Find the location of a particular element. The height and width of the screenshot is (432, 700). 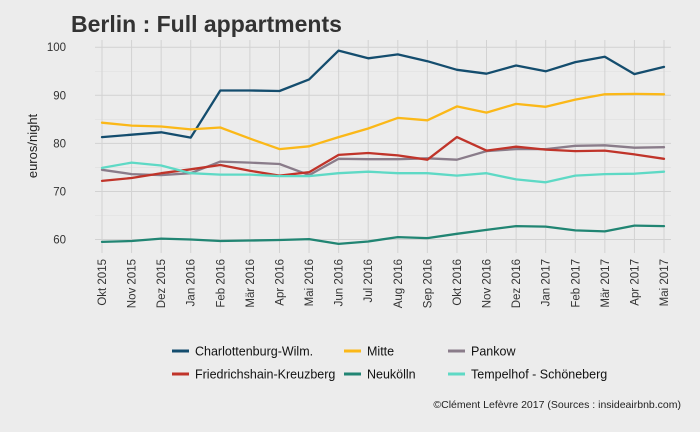

legend-label: Charlottenburg-Wilm. is located at coordinates (254, 352).